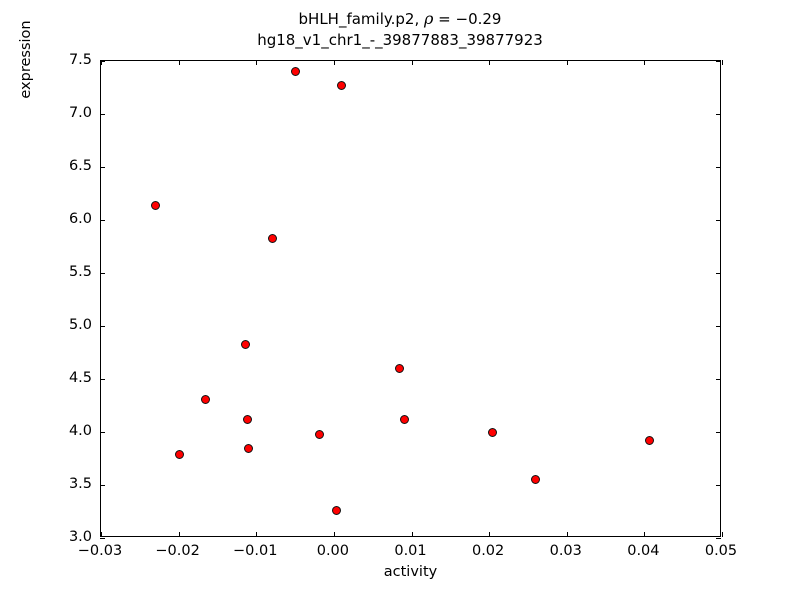 The image size is (800, 600). What do you see at coordinates (80, 378) in the screenshot?
I see `y-axis-tick-label: 4.5` at bounding box center [80, 378].